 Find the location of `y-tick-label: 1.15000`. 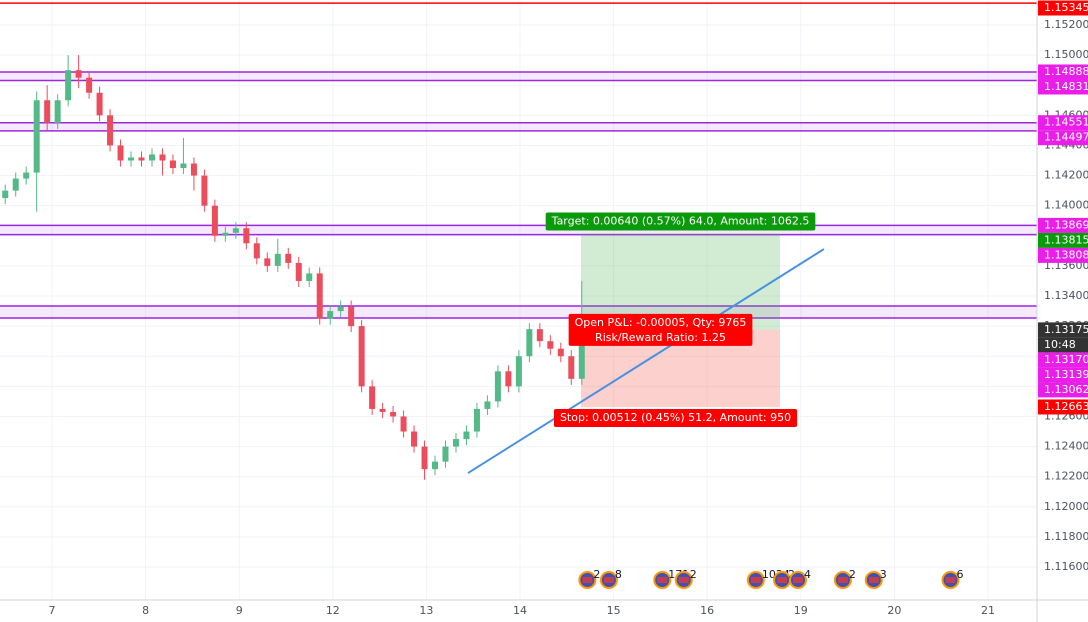

y-tick-label: 1.15000 is located at coordinates (1066, 54).